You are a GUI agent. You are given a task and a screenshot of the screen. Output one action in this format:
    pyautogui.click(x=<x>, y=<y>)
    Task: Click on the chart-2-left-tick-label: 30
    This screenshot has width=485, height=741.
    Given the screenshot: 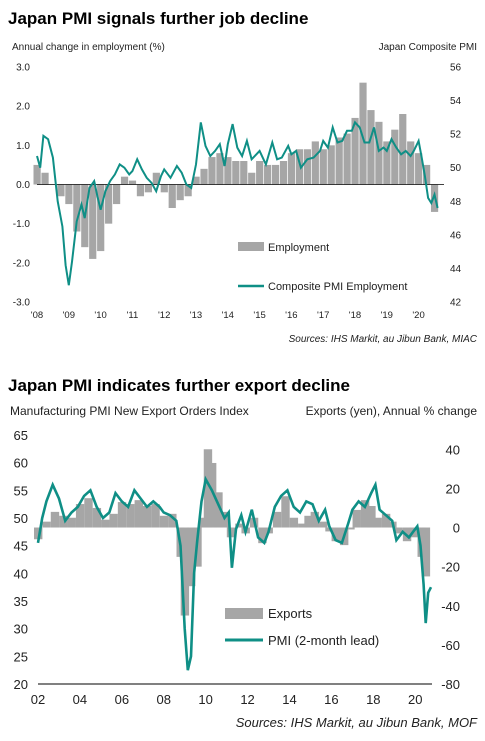 What is the action you would take?
    pyautogui.click(x=21, y=629)
    